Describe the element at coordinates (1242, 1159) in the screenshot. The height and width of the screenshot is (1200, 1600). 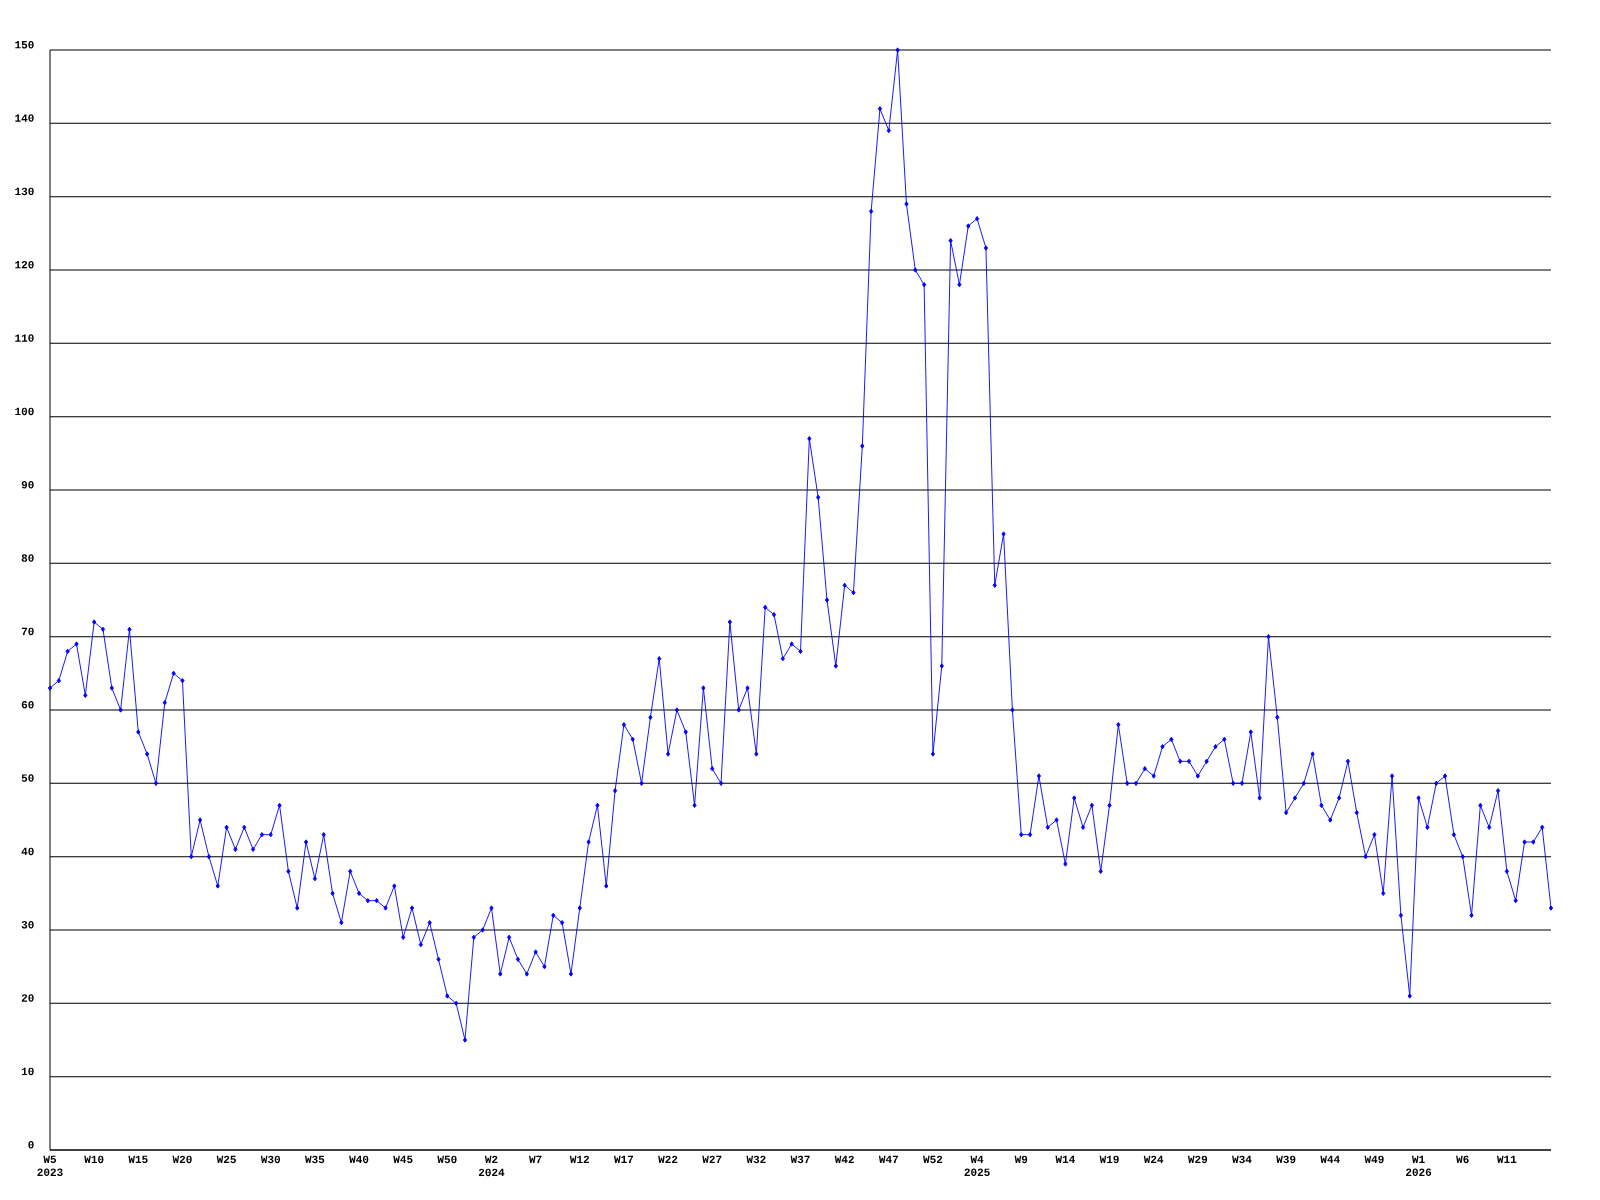
I see `x-tick-label: W34` at that location.